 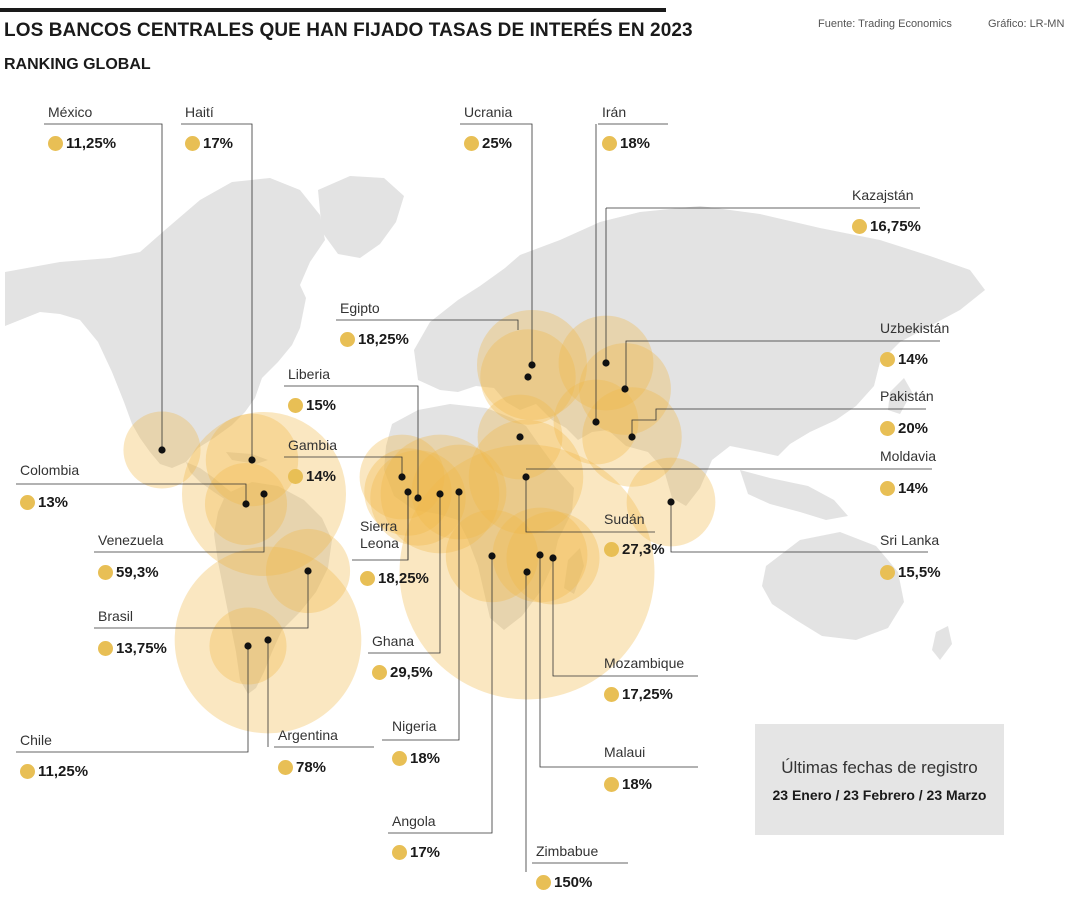 What do you see at coordinates (590, 505) in the screenshot?
I see `leader-line-sudan` at bounding box center [590, 505].